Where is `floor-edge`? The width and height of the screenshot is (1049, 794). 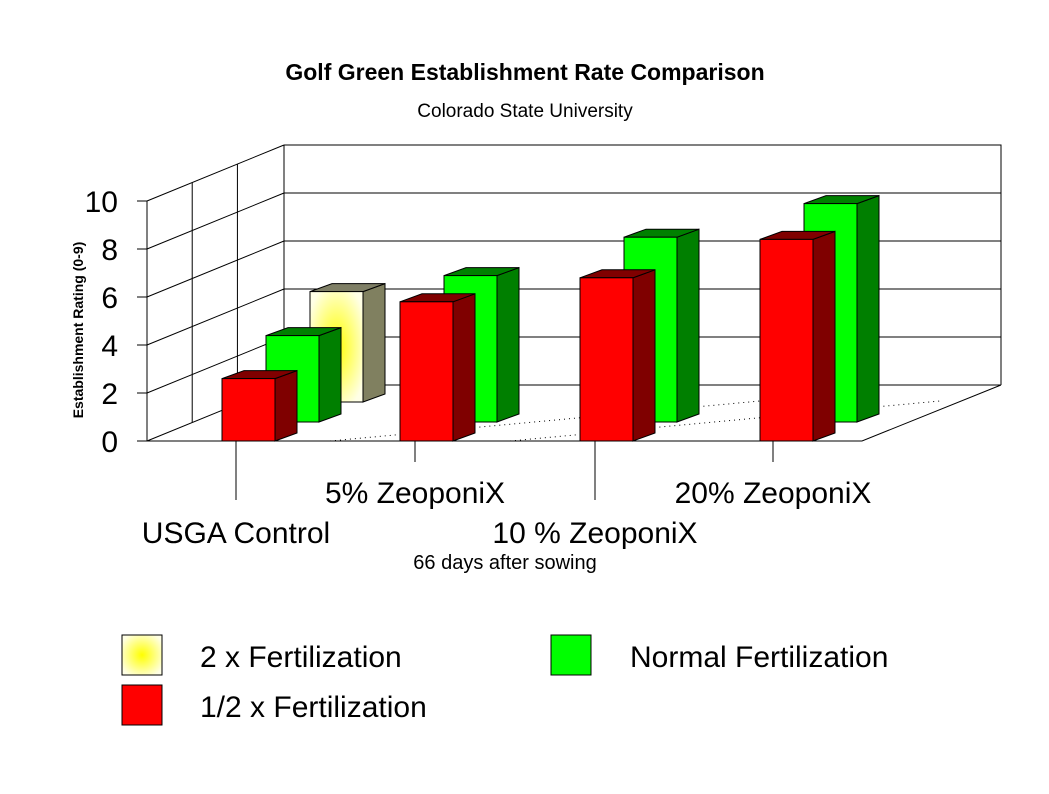
floor-edge is located at coordinates (574, 413).